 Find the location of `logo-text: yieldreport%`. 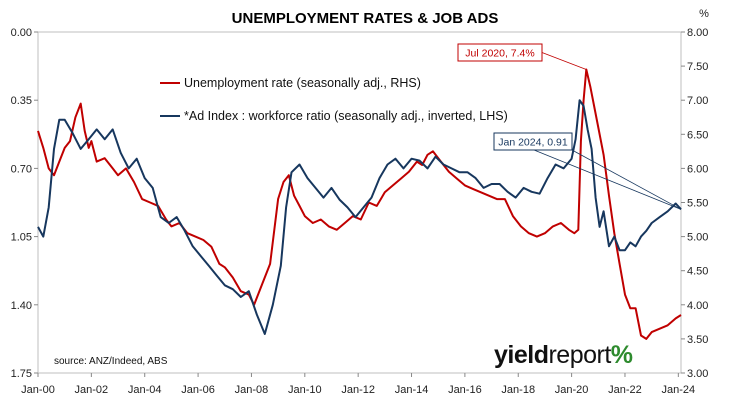

logo-text: yieldreport% is located at coordinates (563, 355).